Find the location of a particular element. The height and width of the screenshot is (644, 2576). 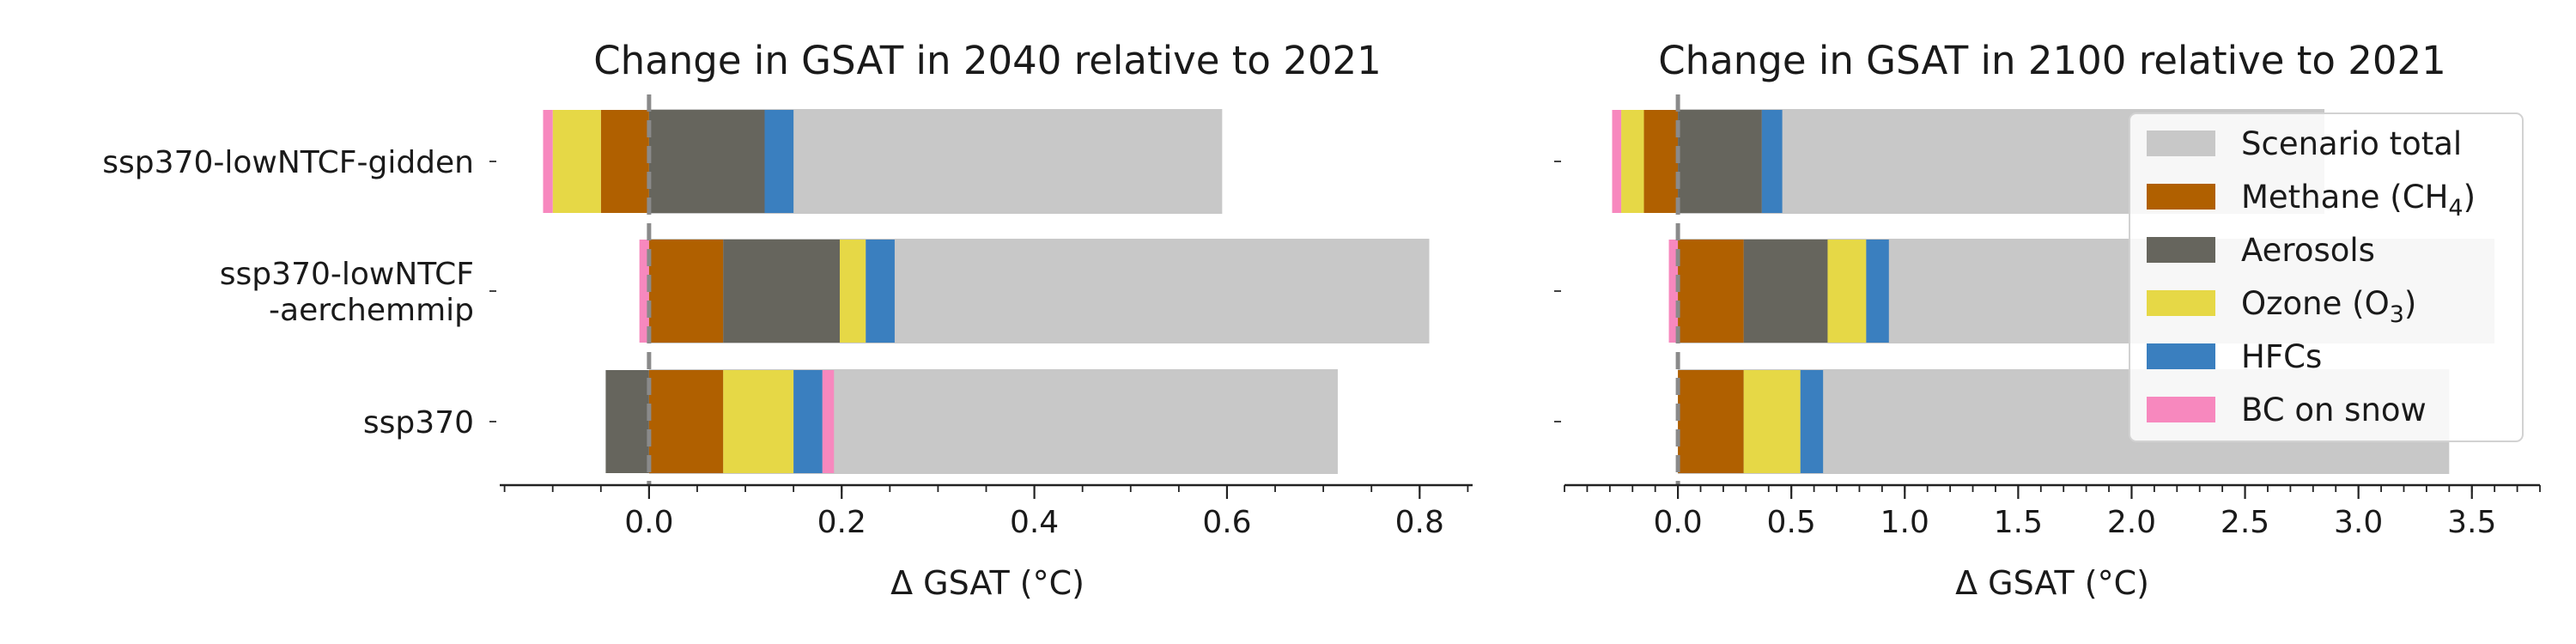

category-label-1: ssp370-lowNTCF -aerchemmip is located at coordinates (347, 292).